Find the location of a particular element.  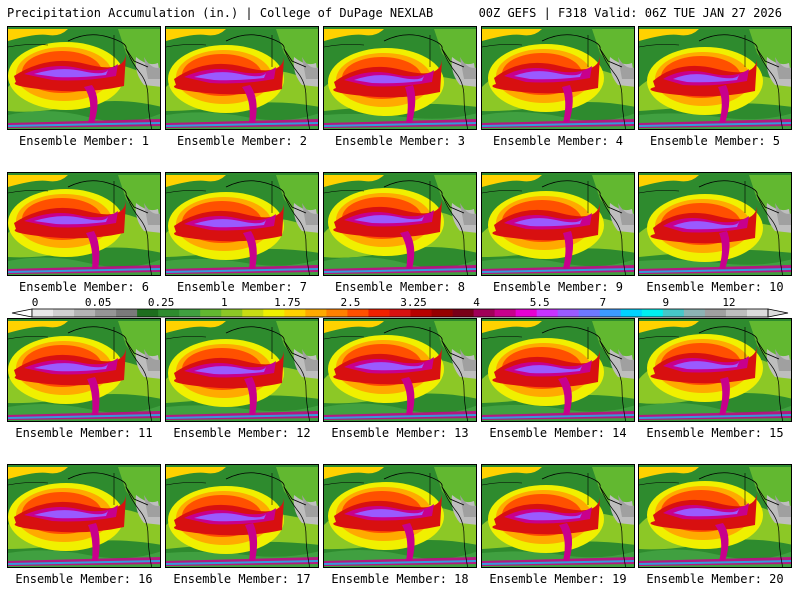

colorbar-left-arrow is located at coordinates (22, 313).